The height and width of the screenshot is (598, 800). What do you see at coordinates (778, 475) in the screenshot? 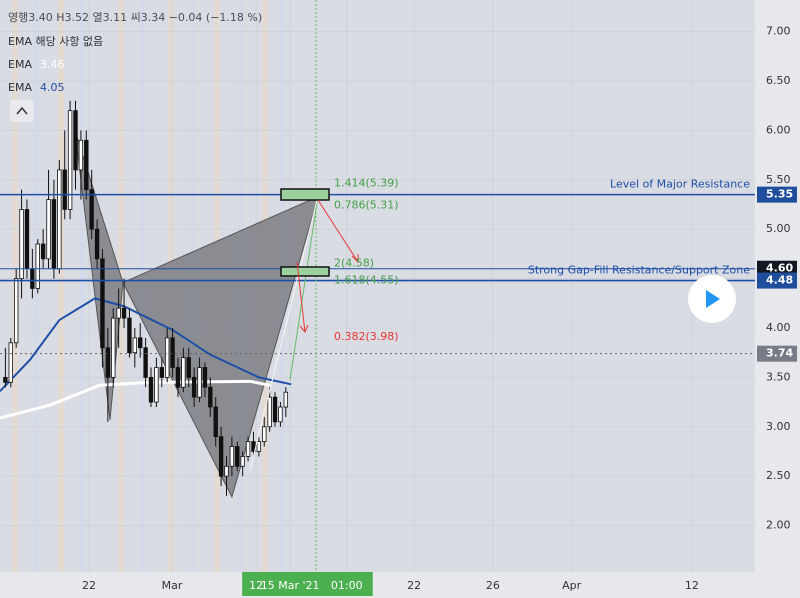
I see `y-tick-label: 2.50` at bounding box center [778, 475].